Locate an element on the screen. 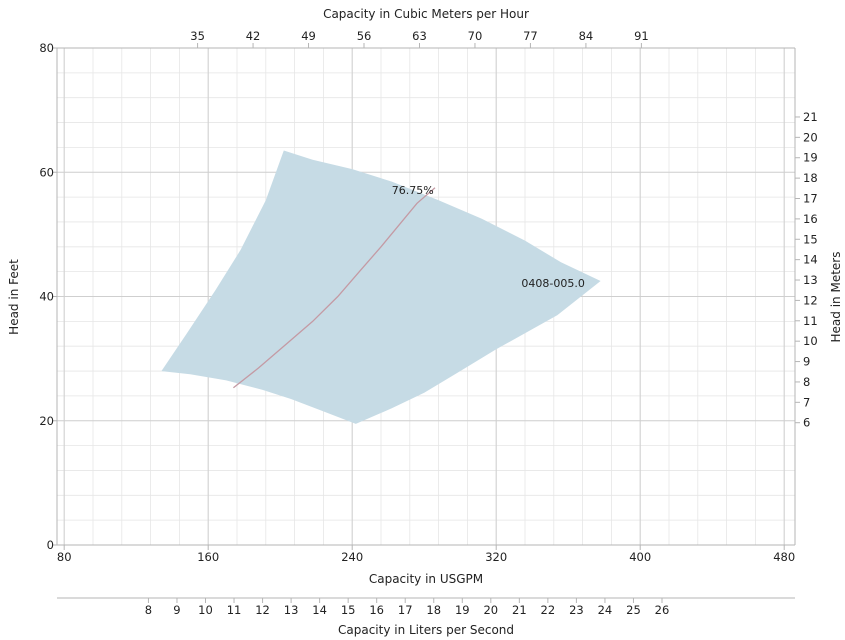 Image resolution: width=845 pixels, height=640 pixels. x-bottom2-tick-label: 11 is located at coordinates (234, 610).